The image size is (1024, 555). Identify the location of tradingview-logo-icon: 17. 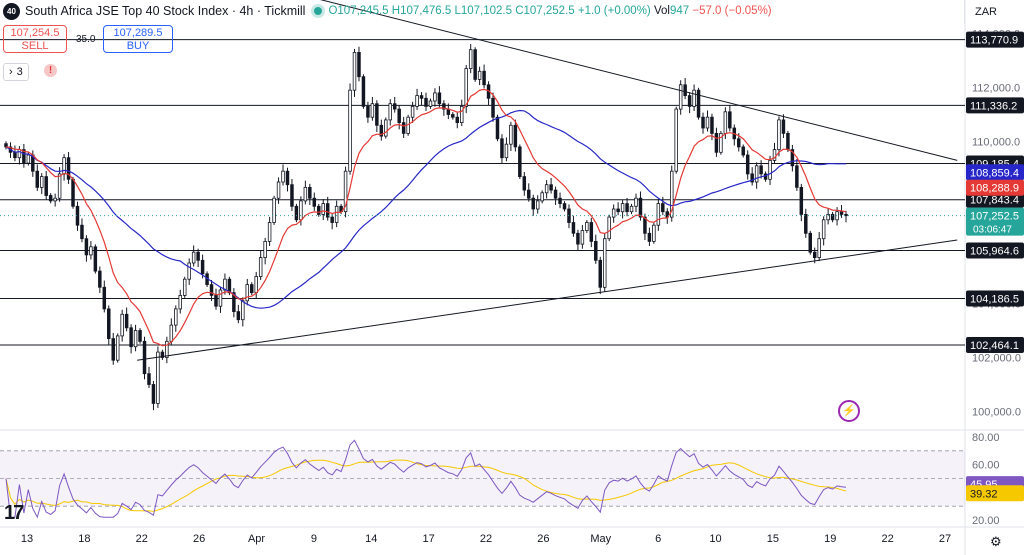
(14, 513).